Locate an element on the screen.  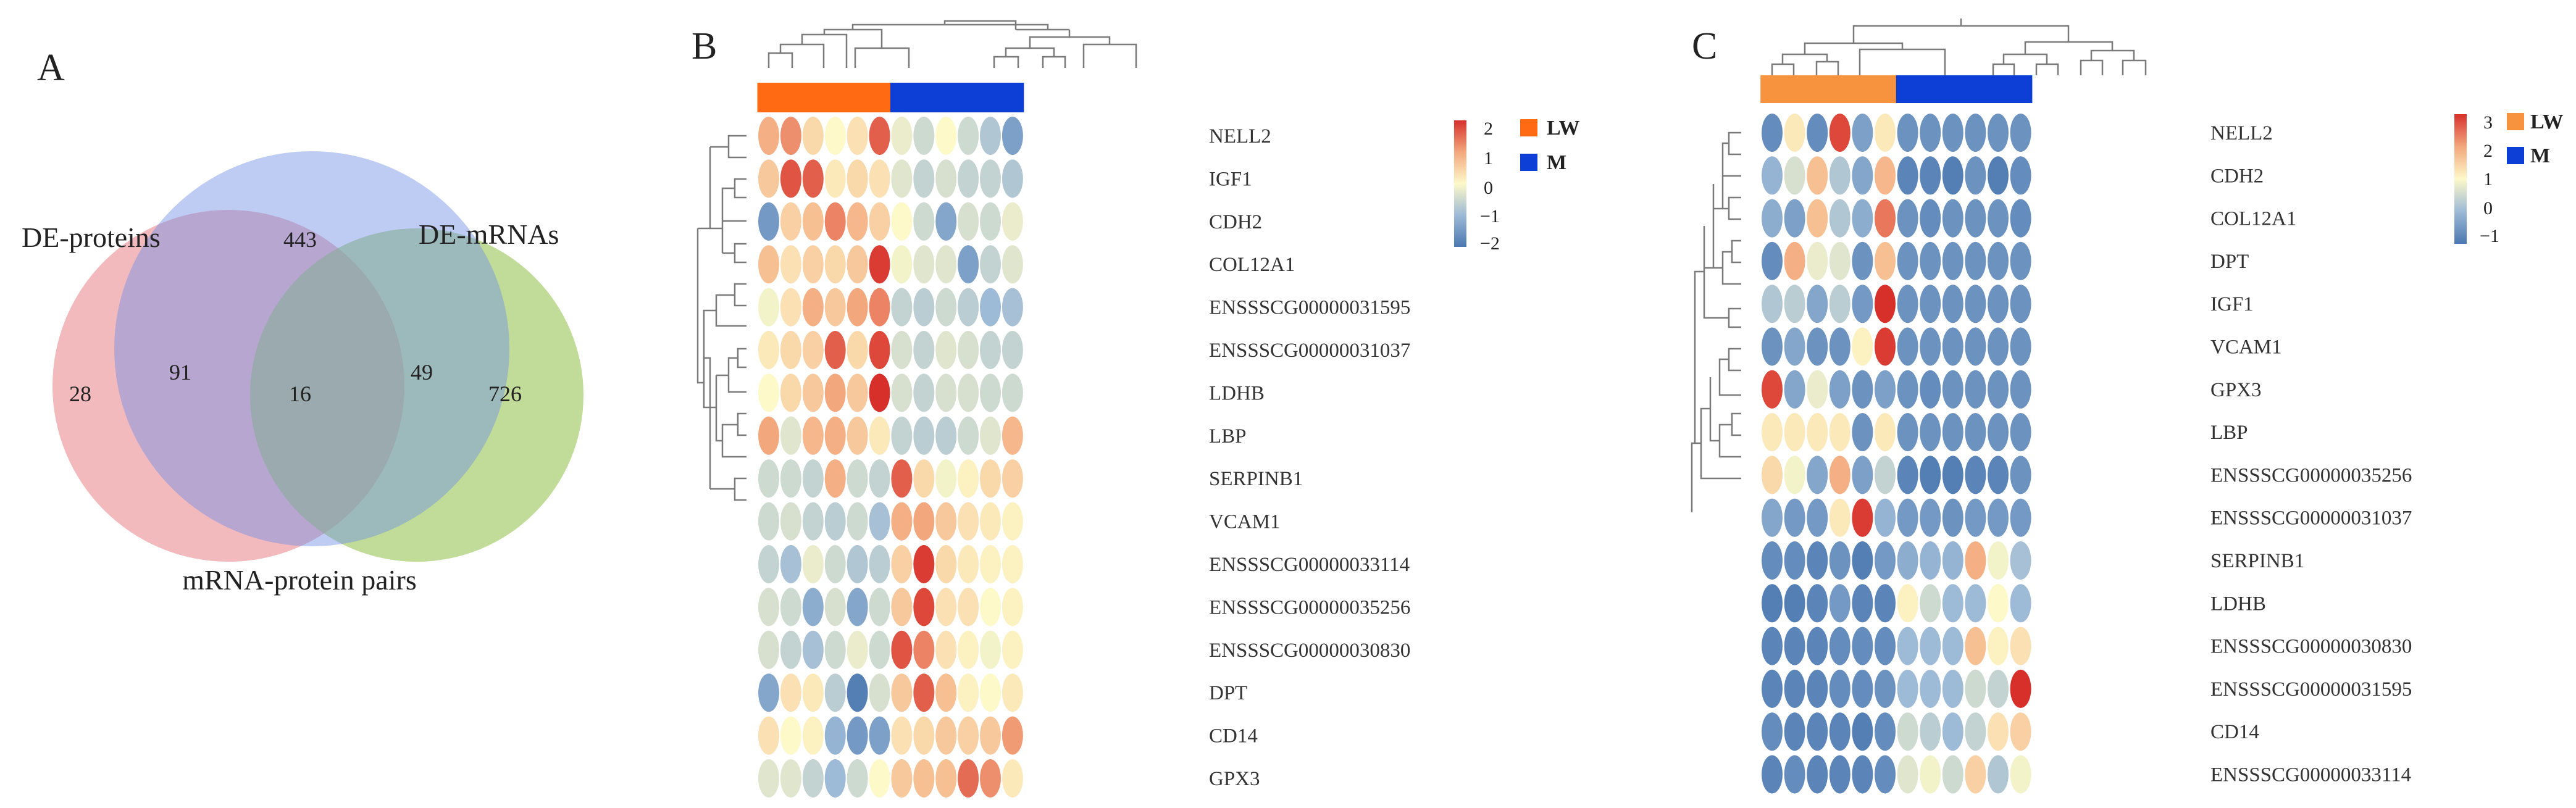
legend-swatch-m-c is located at coordinates (2515, 155).